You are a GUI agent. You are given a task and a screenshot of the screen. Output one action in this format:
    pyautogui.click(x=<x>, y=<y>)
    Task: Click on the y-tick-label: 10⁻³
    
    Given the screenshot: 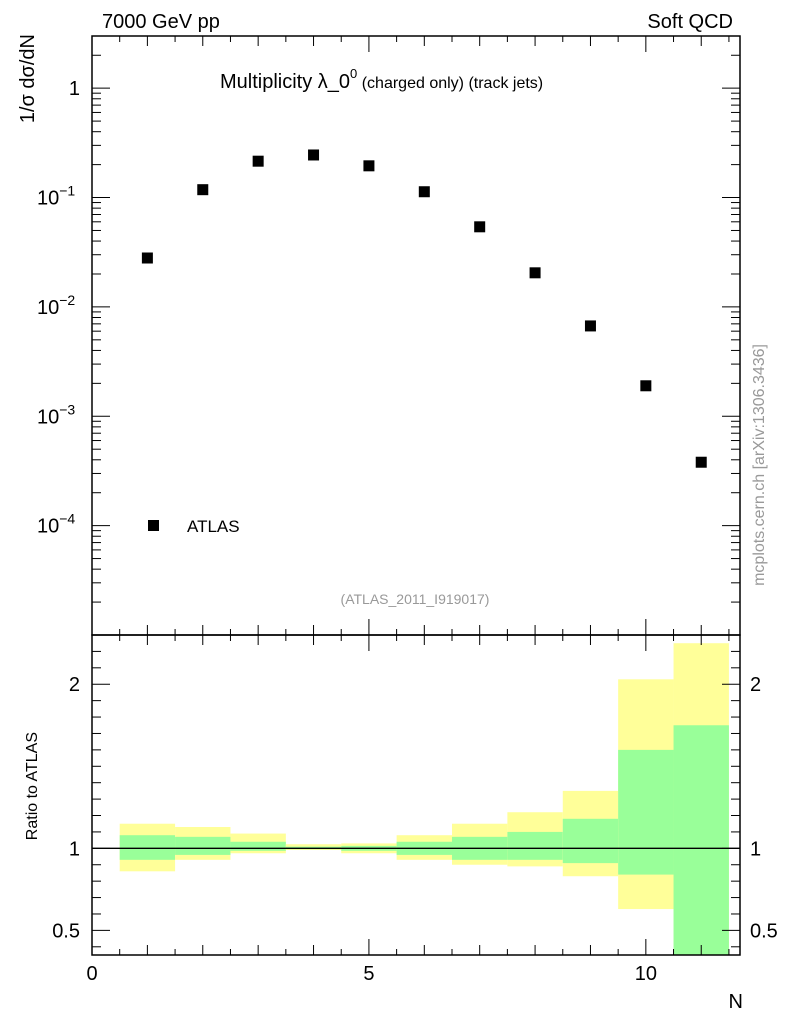 What is the action you would take?
    pyautogui.click(x=56, y=414)
    